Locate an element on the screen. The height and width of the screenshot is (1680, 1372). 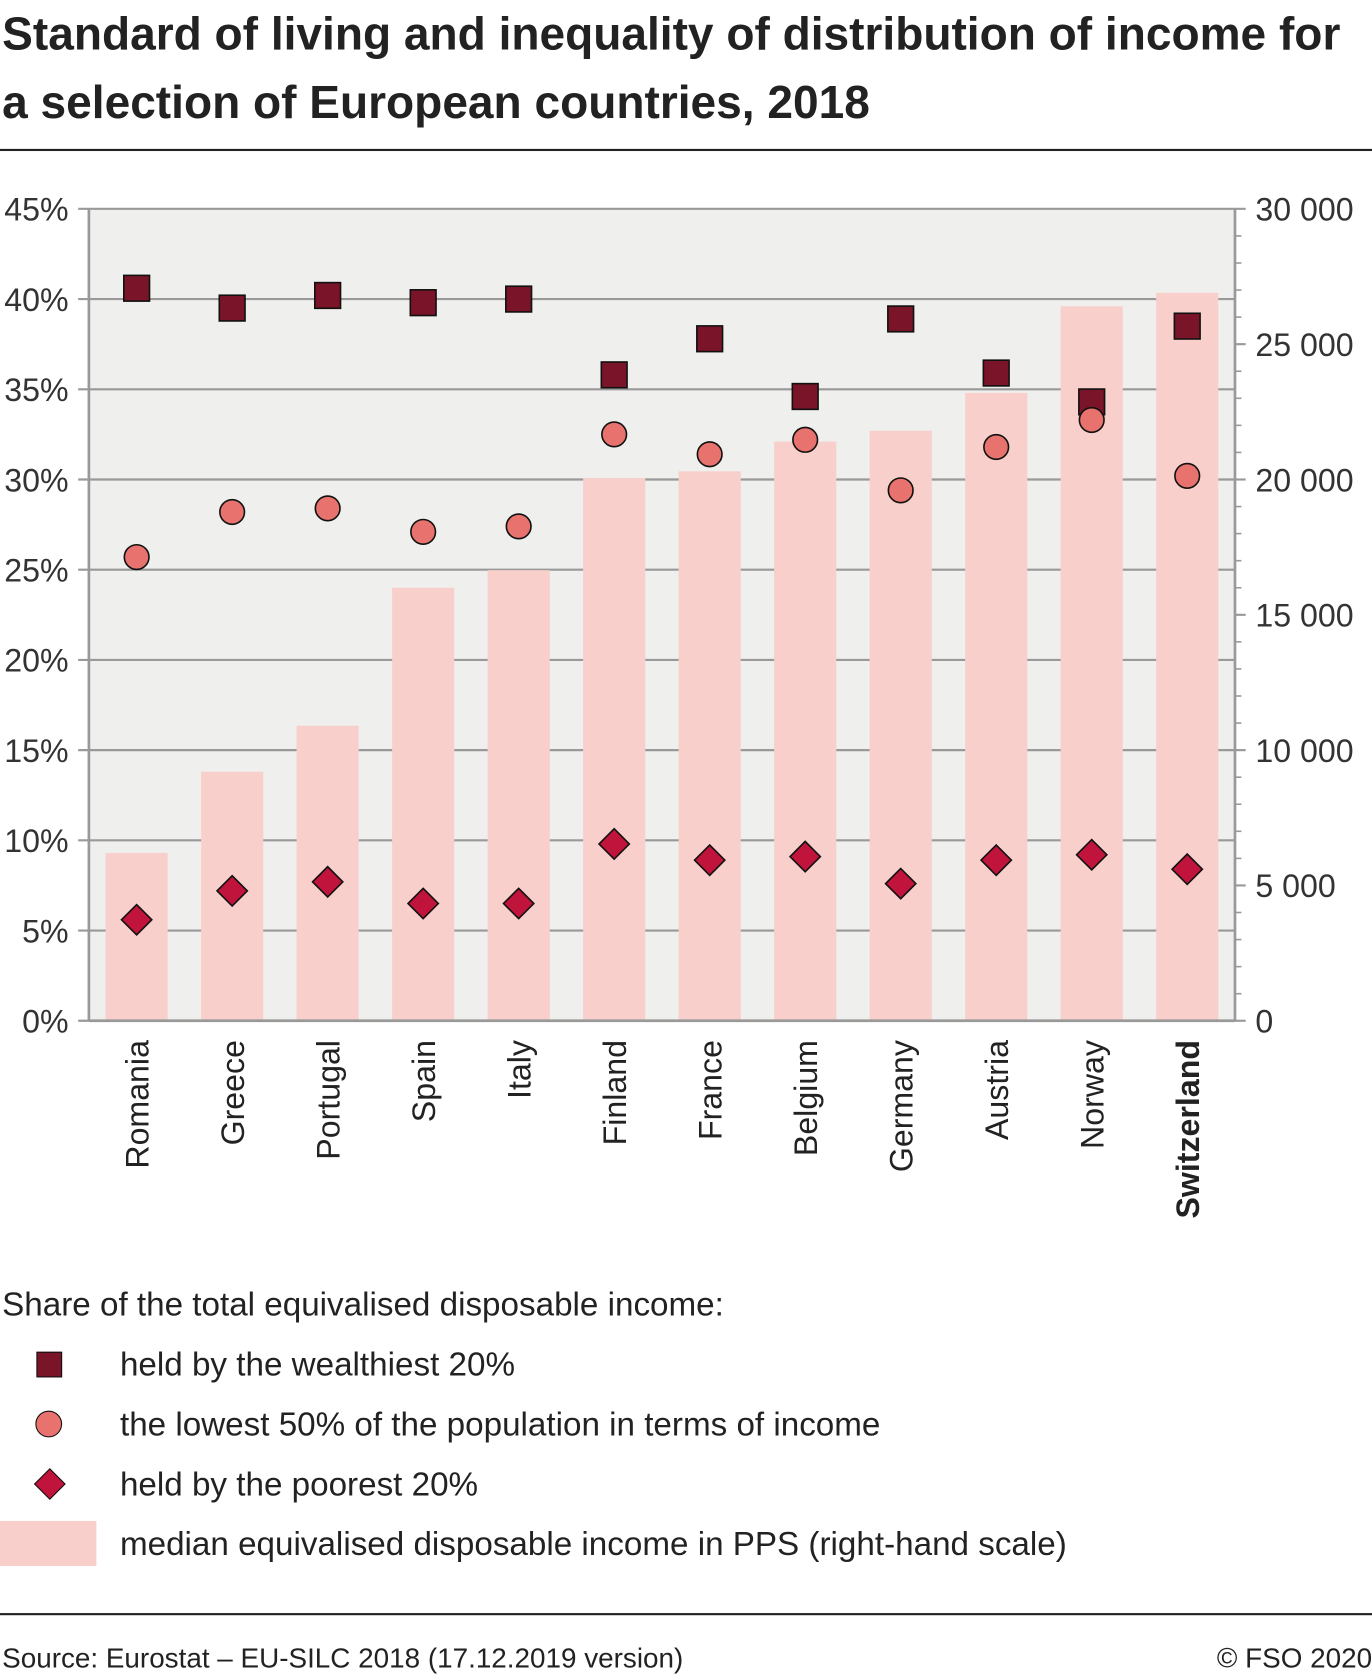
category-label: Finland is located at coordinates (615, 1092).